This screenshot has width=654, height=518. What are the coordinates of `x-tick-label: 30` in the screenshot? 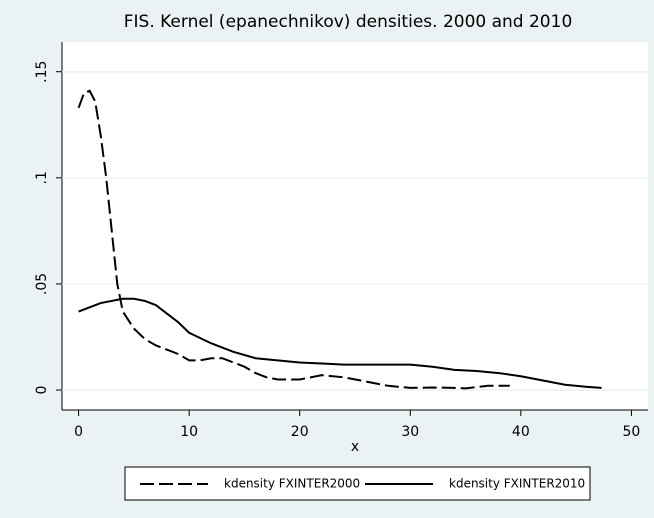 It's located at (410, 432).